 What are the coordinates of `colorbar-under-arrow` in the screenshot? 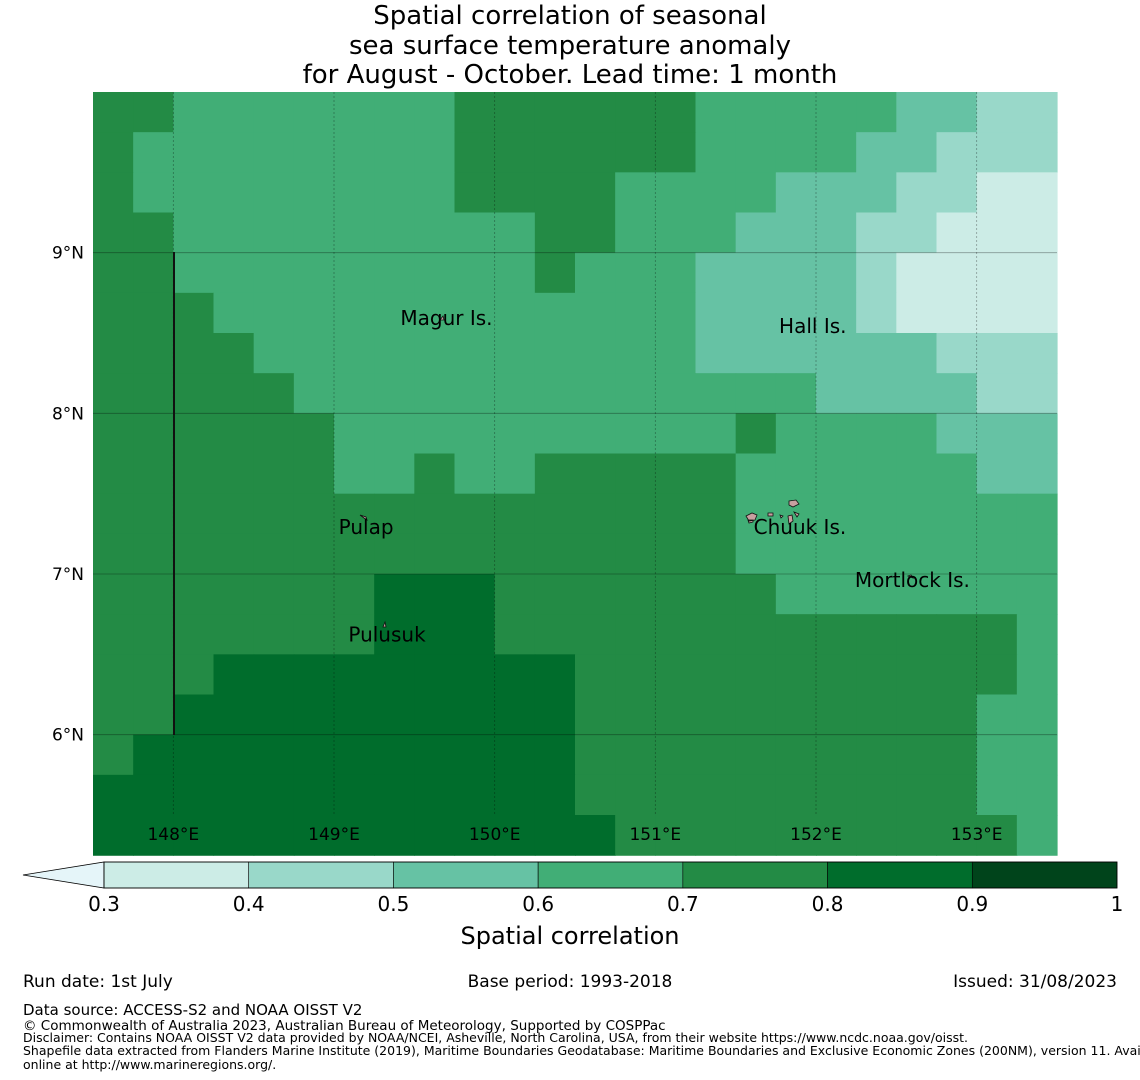 It's located at (63, 875).